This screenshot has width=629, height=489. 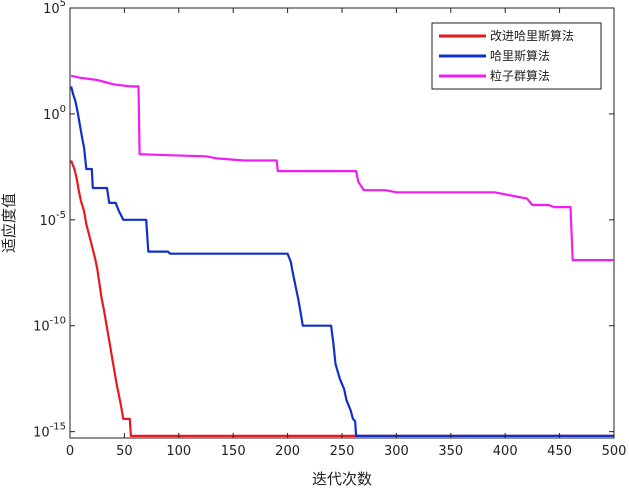 I want to click on legend-label-hho: 哈里斯算法, so click(x=520, y=55).